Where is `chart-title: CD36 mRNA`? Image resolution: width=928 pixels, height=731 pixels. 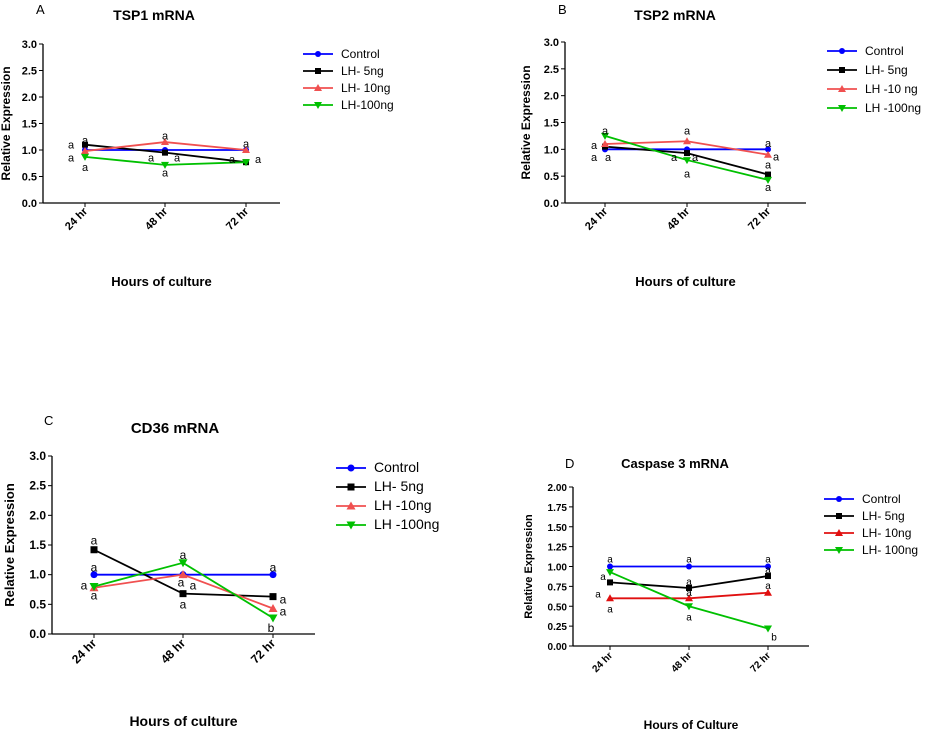 chart-title: CD36 mRNA is located at coordinates (175, 428).